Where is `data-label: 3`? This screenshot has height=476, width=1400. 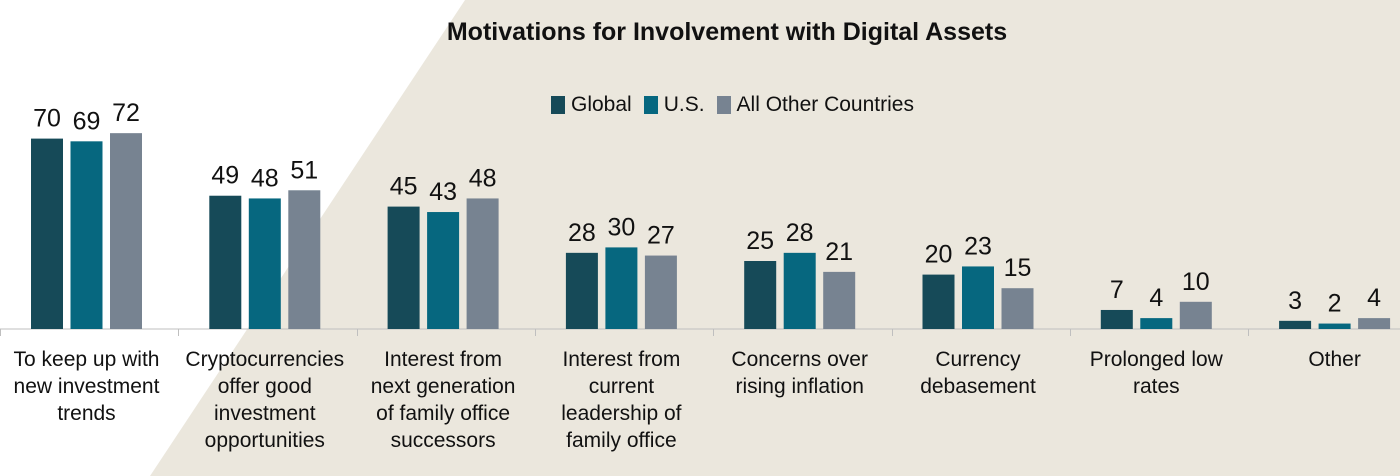
data-label: 3 is located at coordinates (1295, 301).